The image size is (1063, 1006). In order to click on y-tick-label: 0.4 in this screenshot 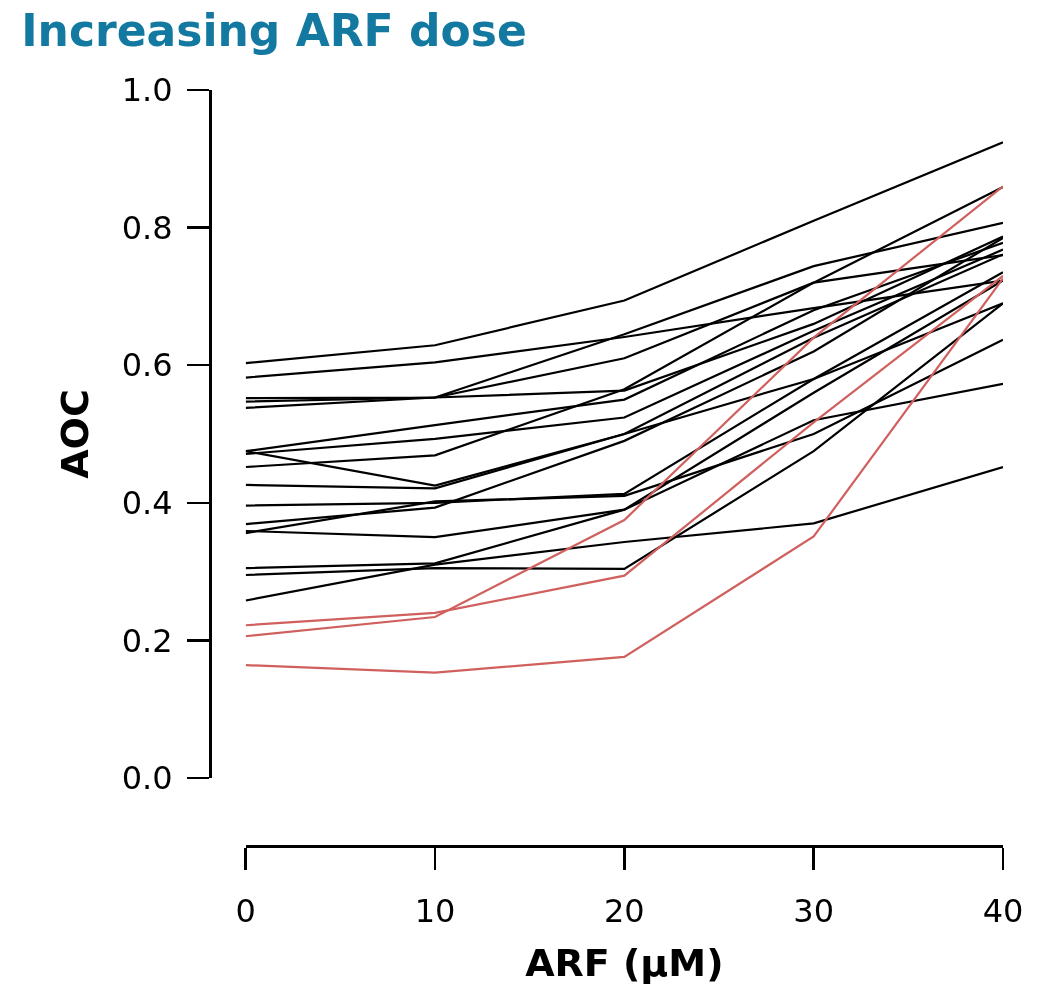, I will do `click(147, 502)`.